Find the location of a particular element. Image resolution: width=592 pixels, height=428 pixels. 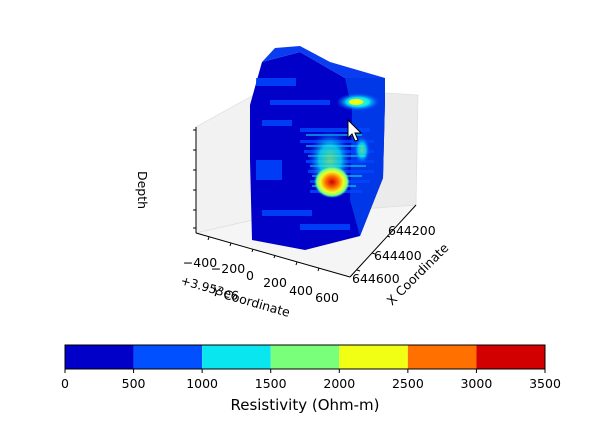

x-tick-label: 644200 is located at coordinates (412, 230).